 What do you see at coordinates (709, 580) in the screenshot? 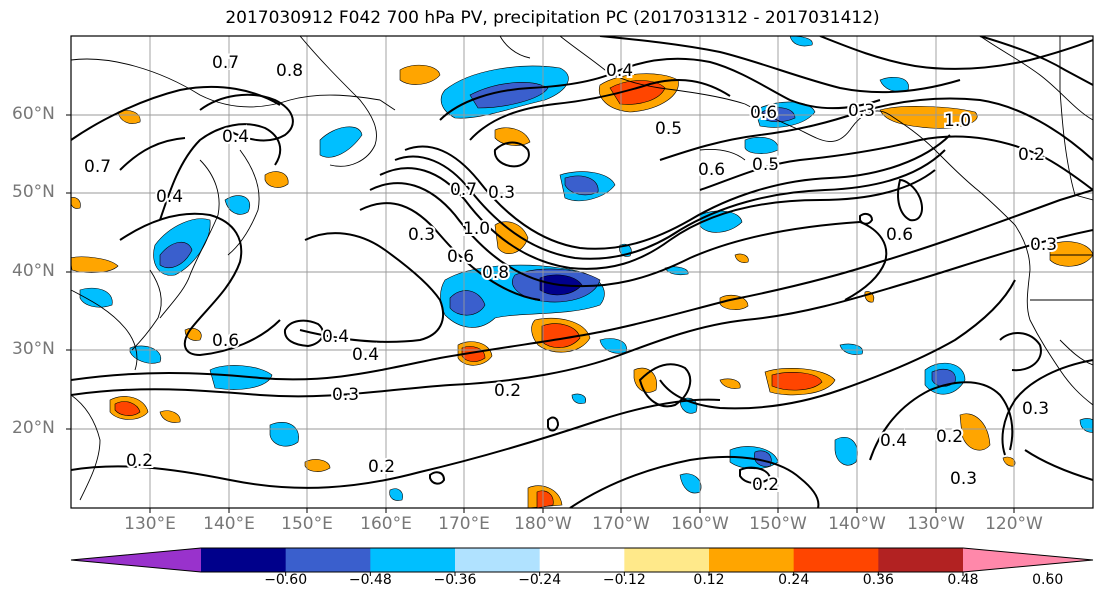
I see `colorbar-tick-label: 0.12` at bounding box center [709, 580].